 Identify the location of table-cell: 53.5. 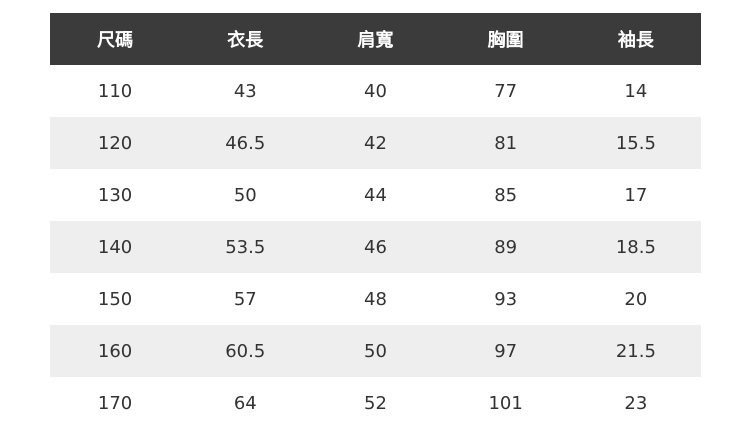
(245, 247).